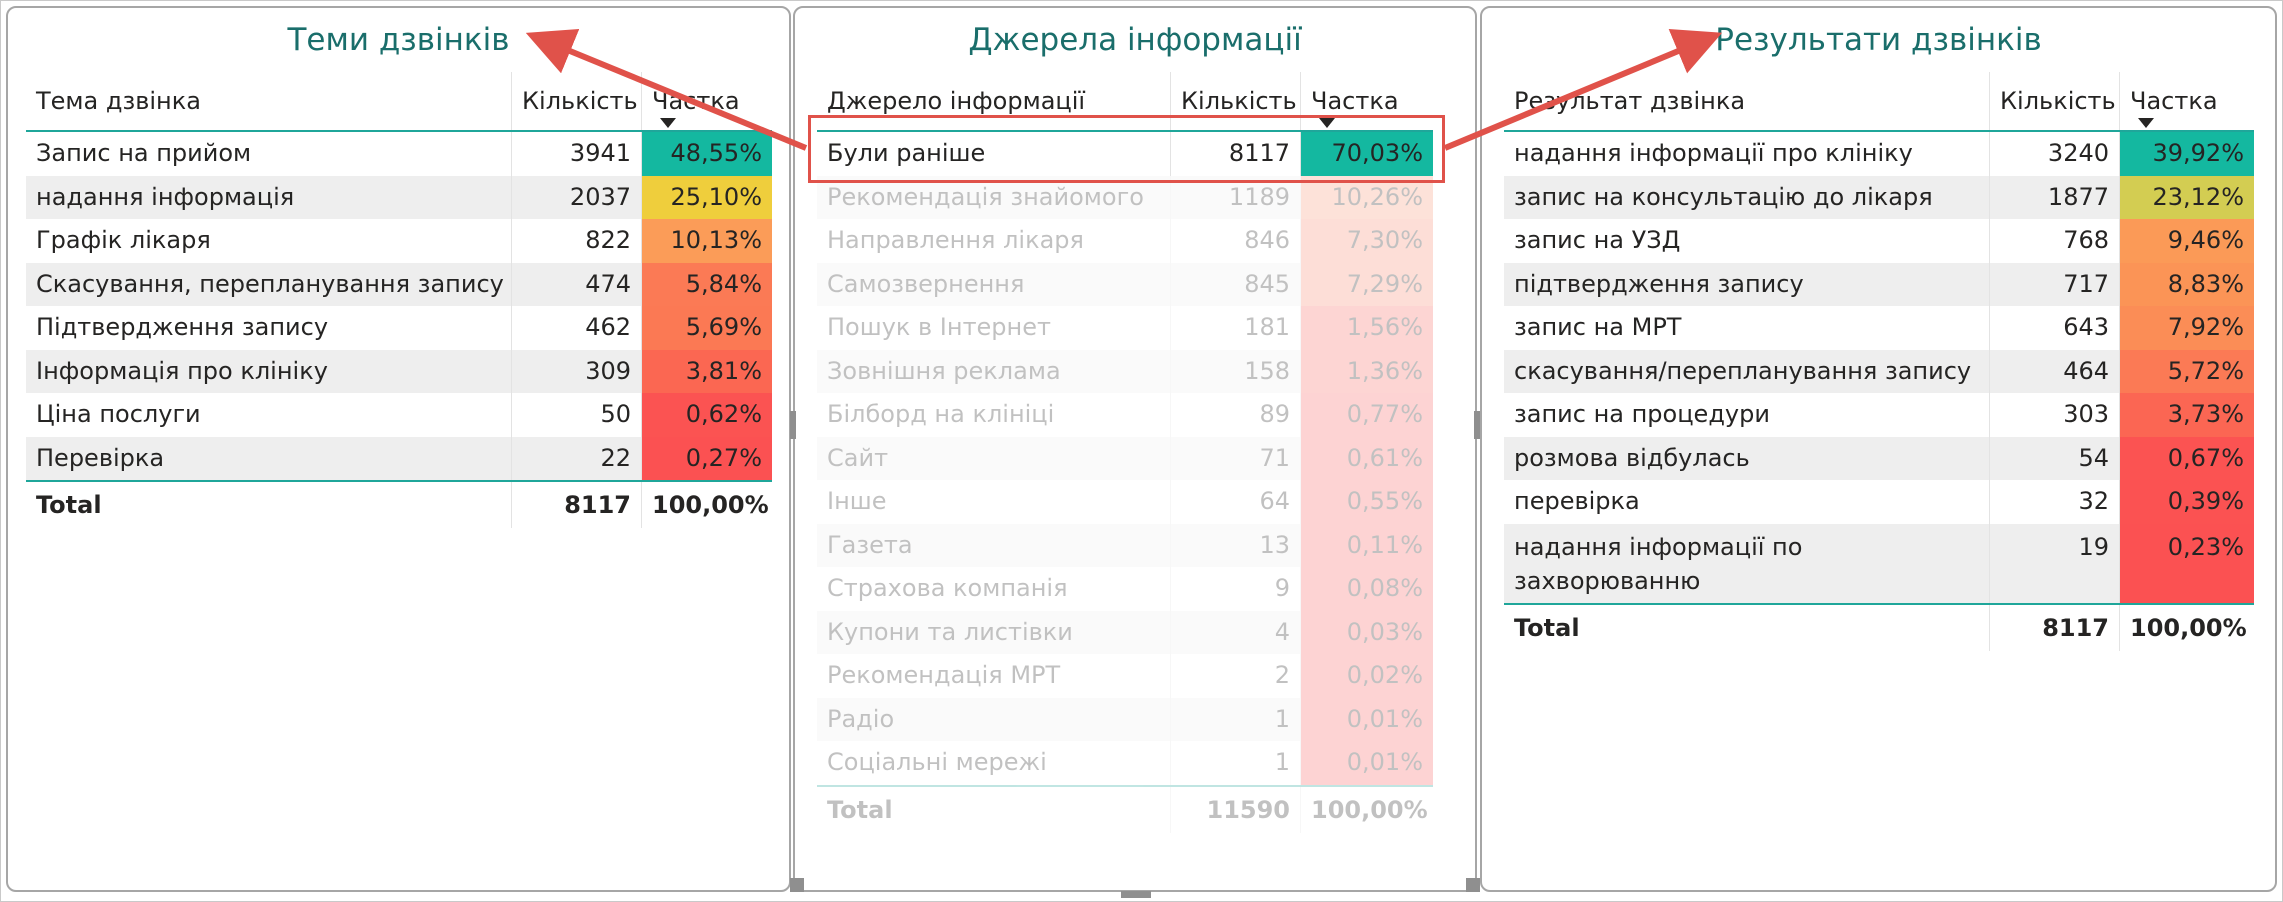  I want to click on row-count: 64, so click(1236, 502).